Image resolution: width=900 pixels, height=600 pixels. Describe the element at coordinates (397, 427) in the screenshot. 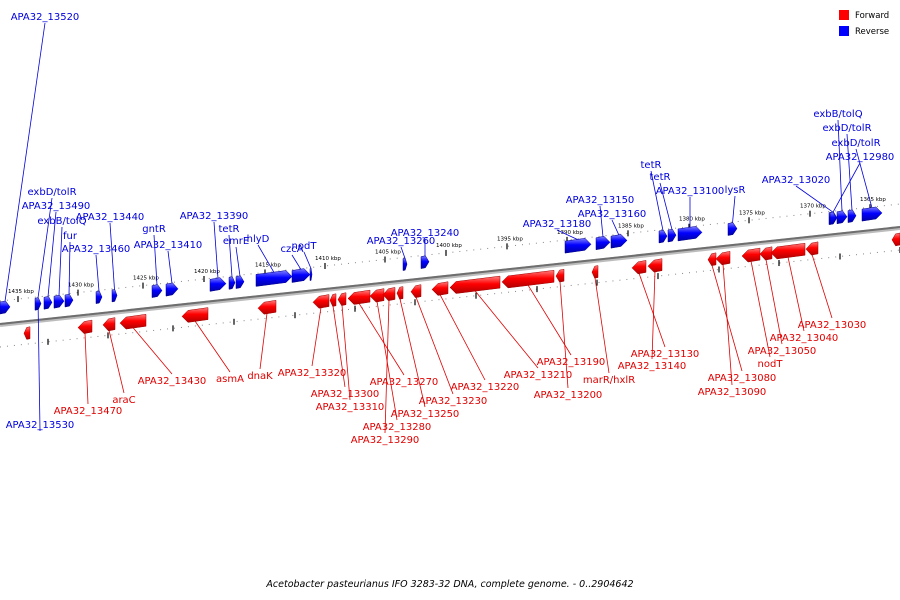

I see `forward-gene-label: APA32_13280` at that location.